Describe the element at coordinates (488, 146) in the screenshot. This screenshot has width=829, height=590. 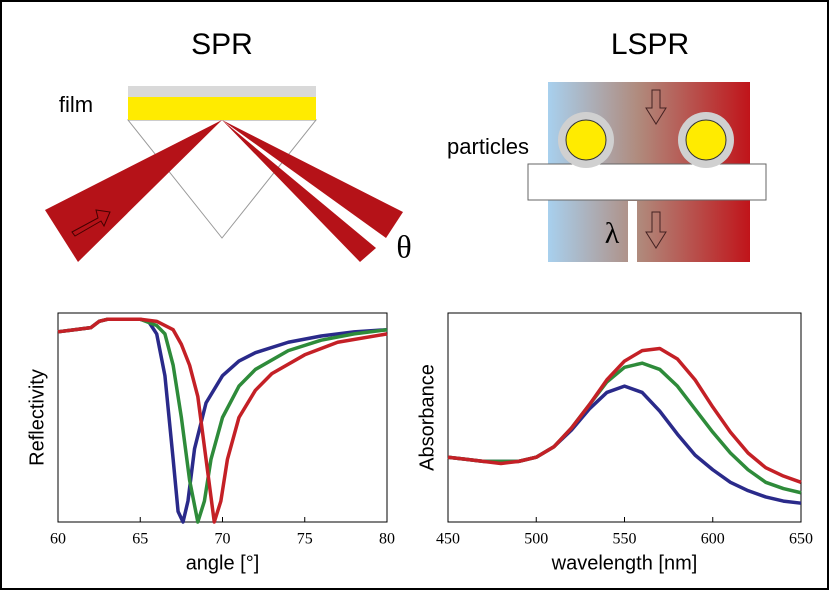
I see `particles-label: particles` at that location.